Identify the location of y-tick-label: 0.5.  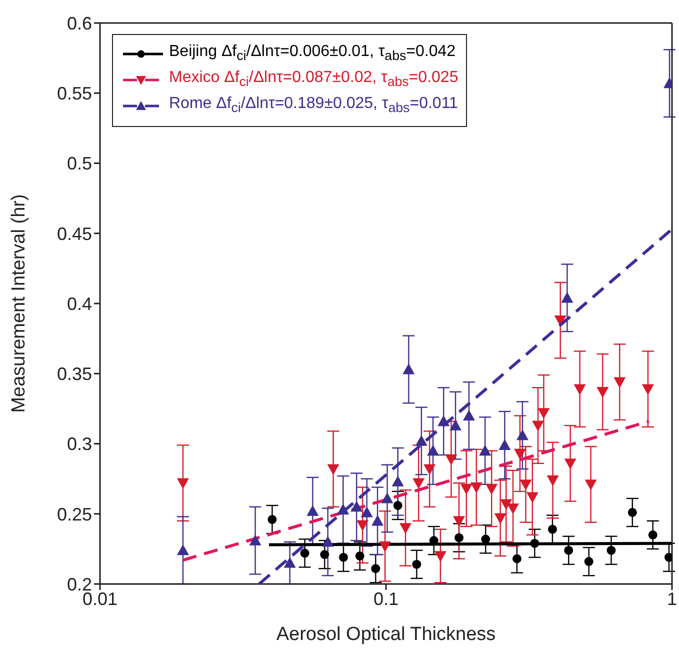
(79, 164).